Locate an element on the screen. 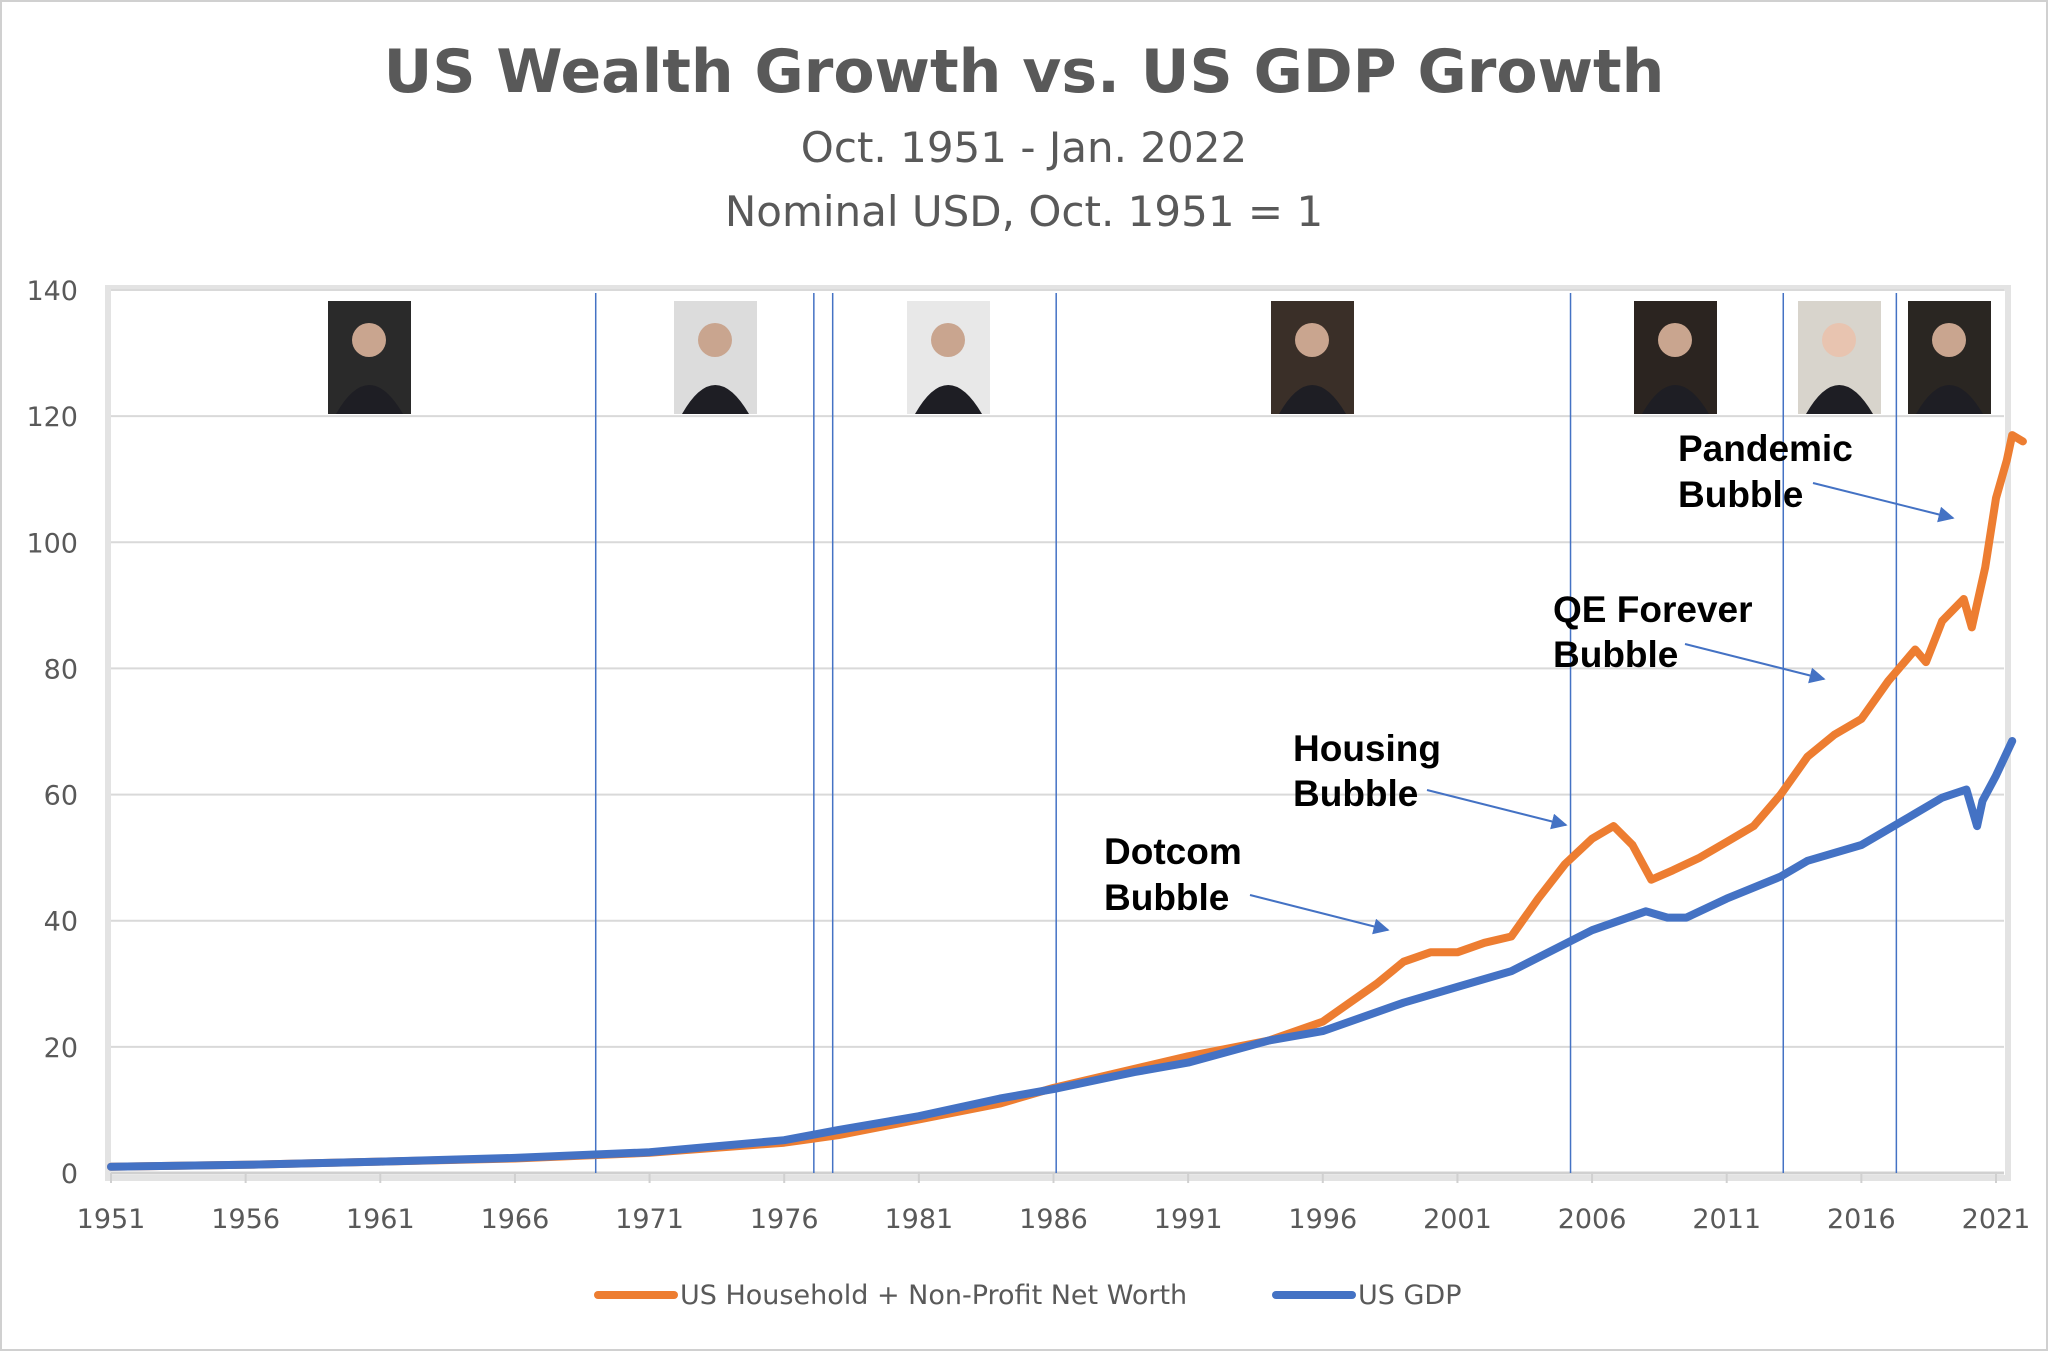  x-tick-label: 1991 is located at coordinates (1188, 1219).